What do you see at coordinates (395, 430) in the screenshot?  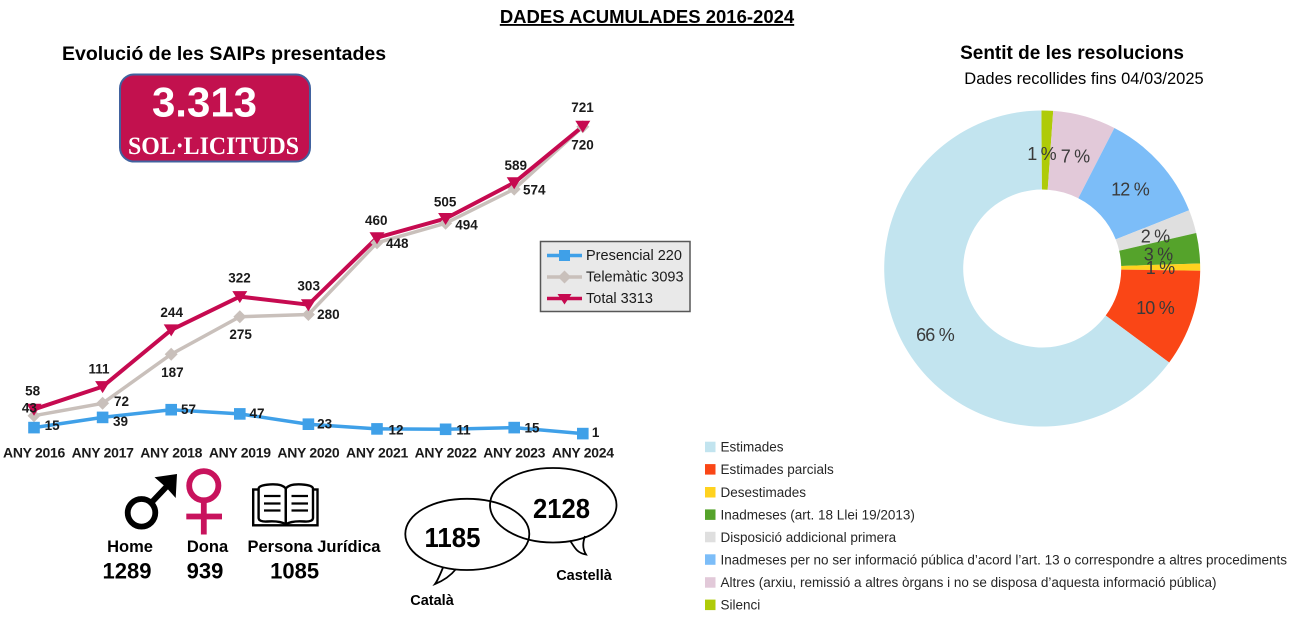 I see `svg-text: 12` at bounding box center [395, 430].